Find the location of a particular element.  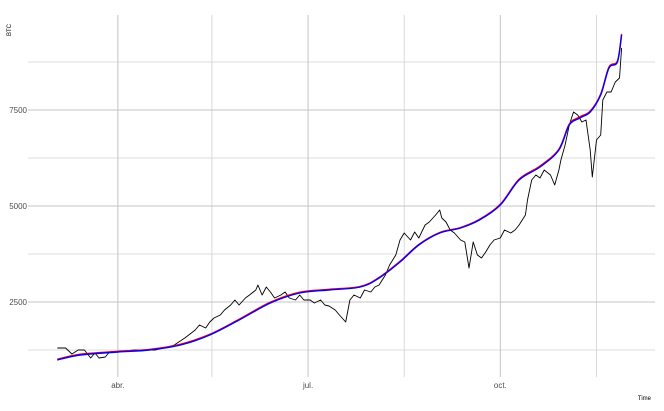

y-tick-label: 2500 is located at coordinates (18, 302).